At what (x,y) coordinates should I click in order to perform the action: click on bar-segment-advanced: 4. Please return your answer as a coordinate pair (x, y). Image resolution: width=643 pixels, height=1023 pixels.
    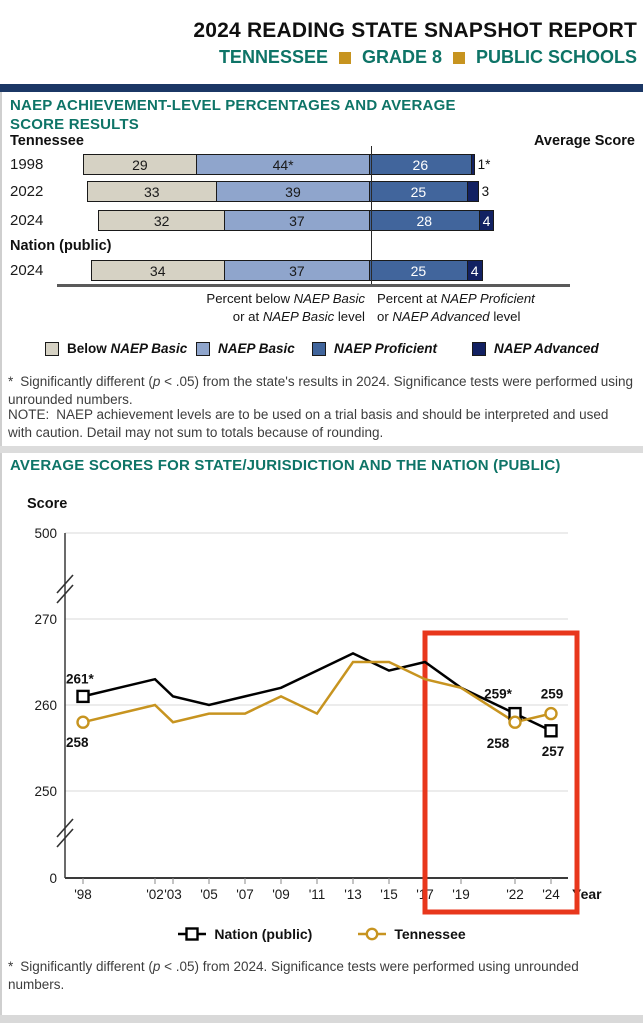
    Looking at the image, I should click on (474, 270).